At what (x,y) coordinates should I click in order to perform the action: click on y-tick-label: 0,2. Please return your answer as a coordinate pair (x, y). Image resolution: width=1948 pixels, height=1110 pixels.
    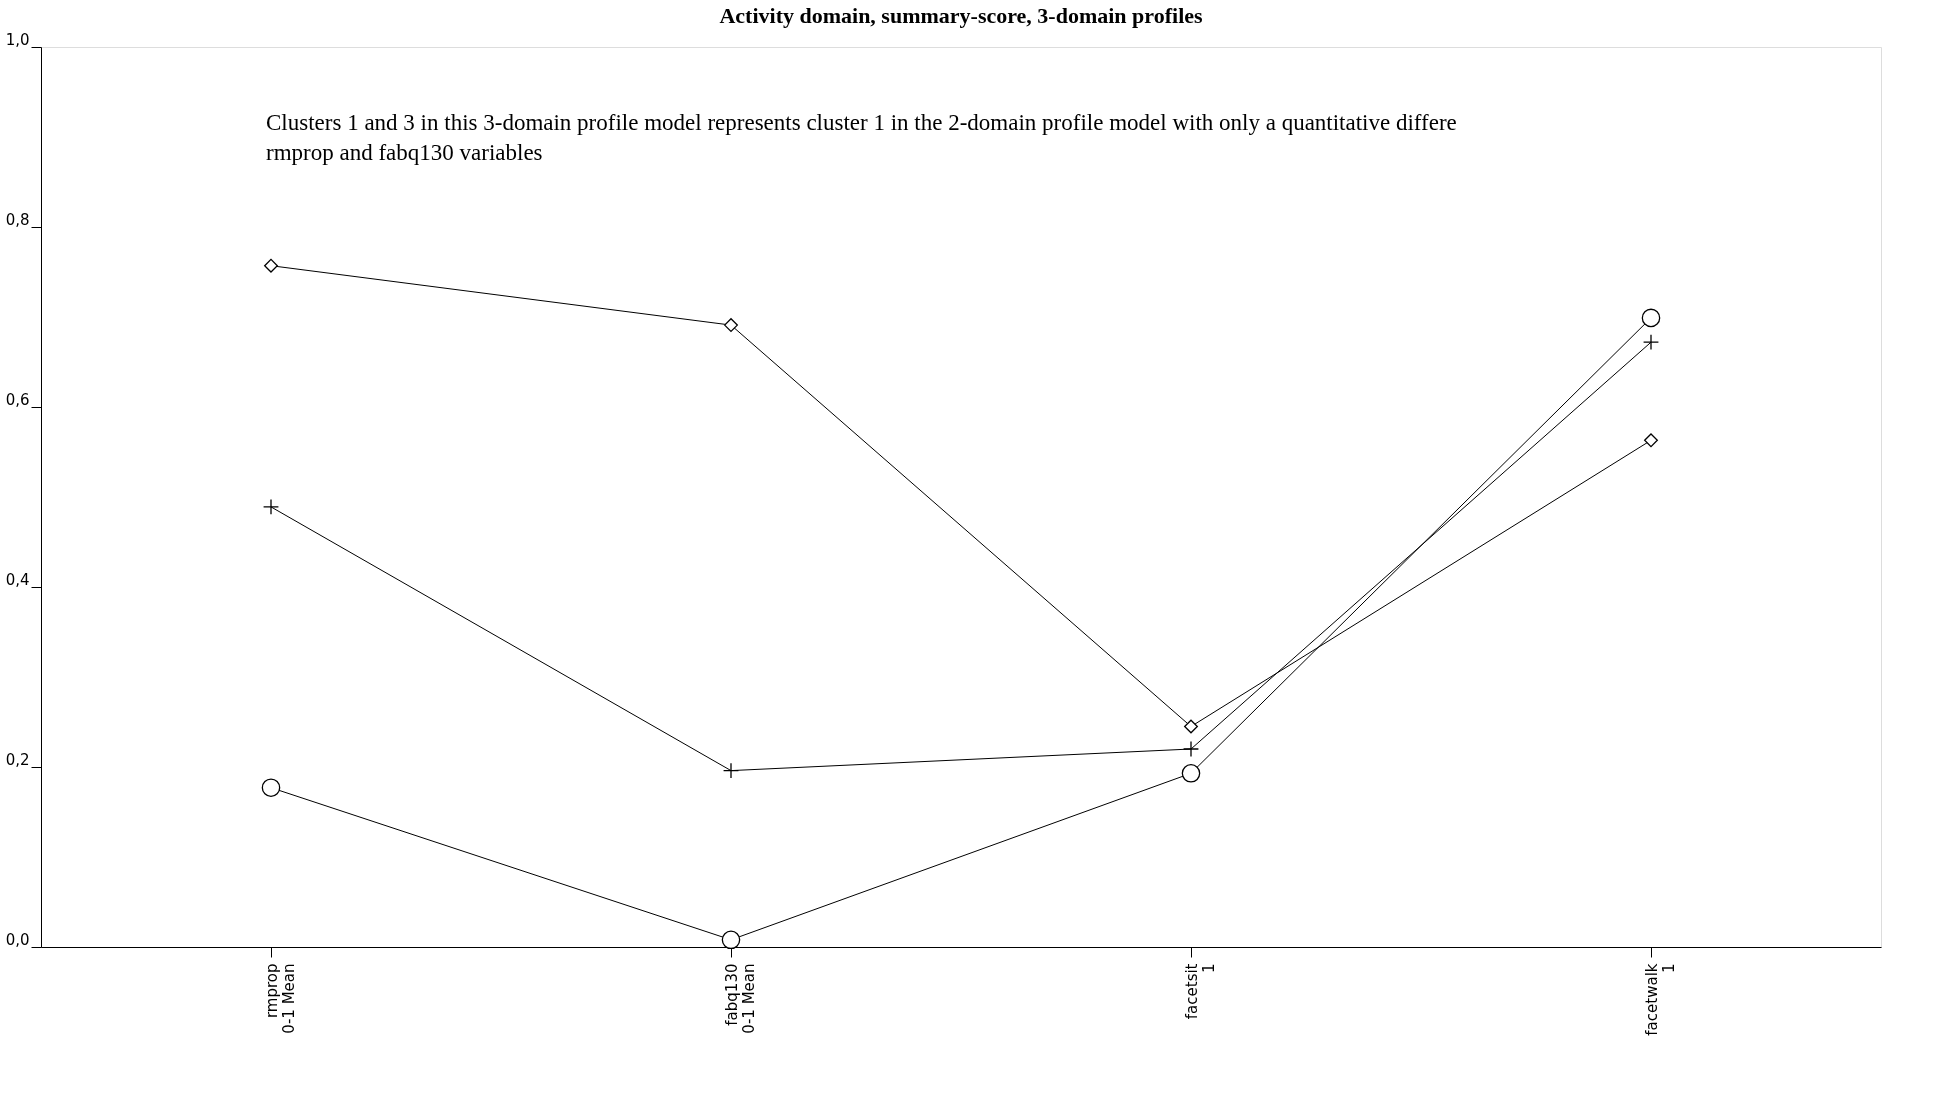
    Looking at the image, I should click on (17, 759).